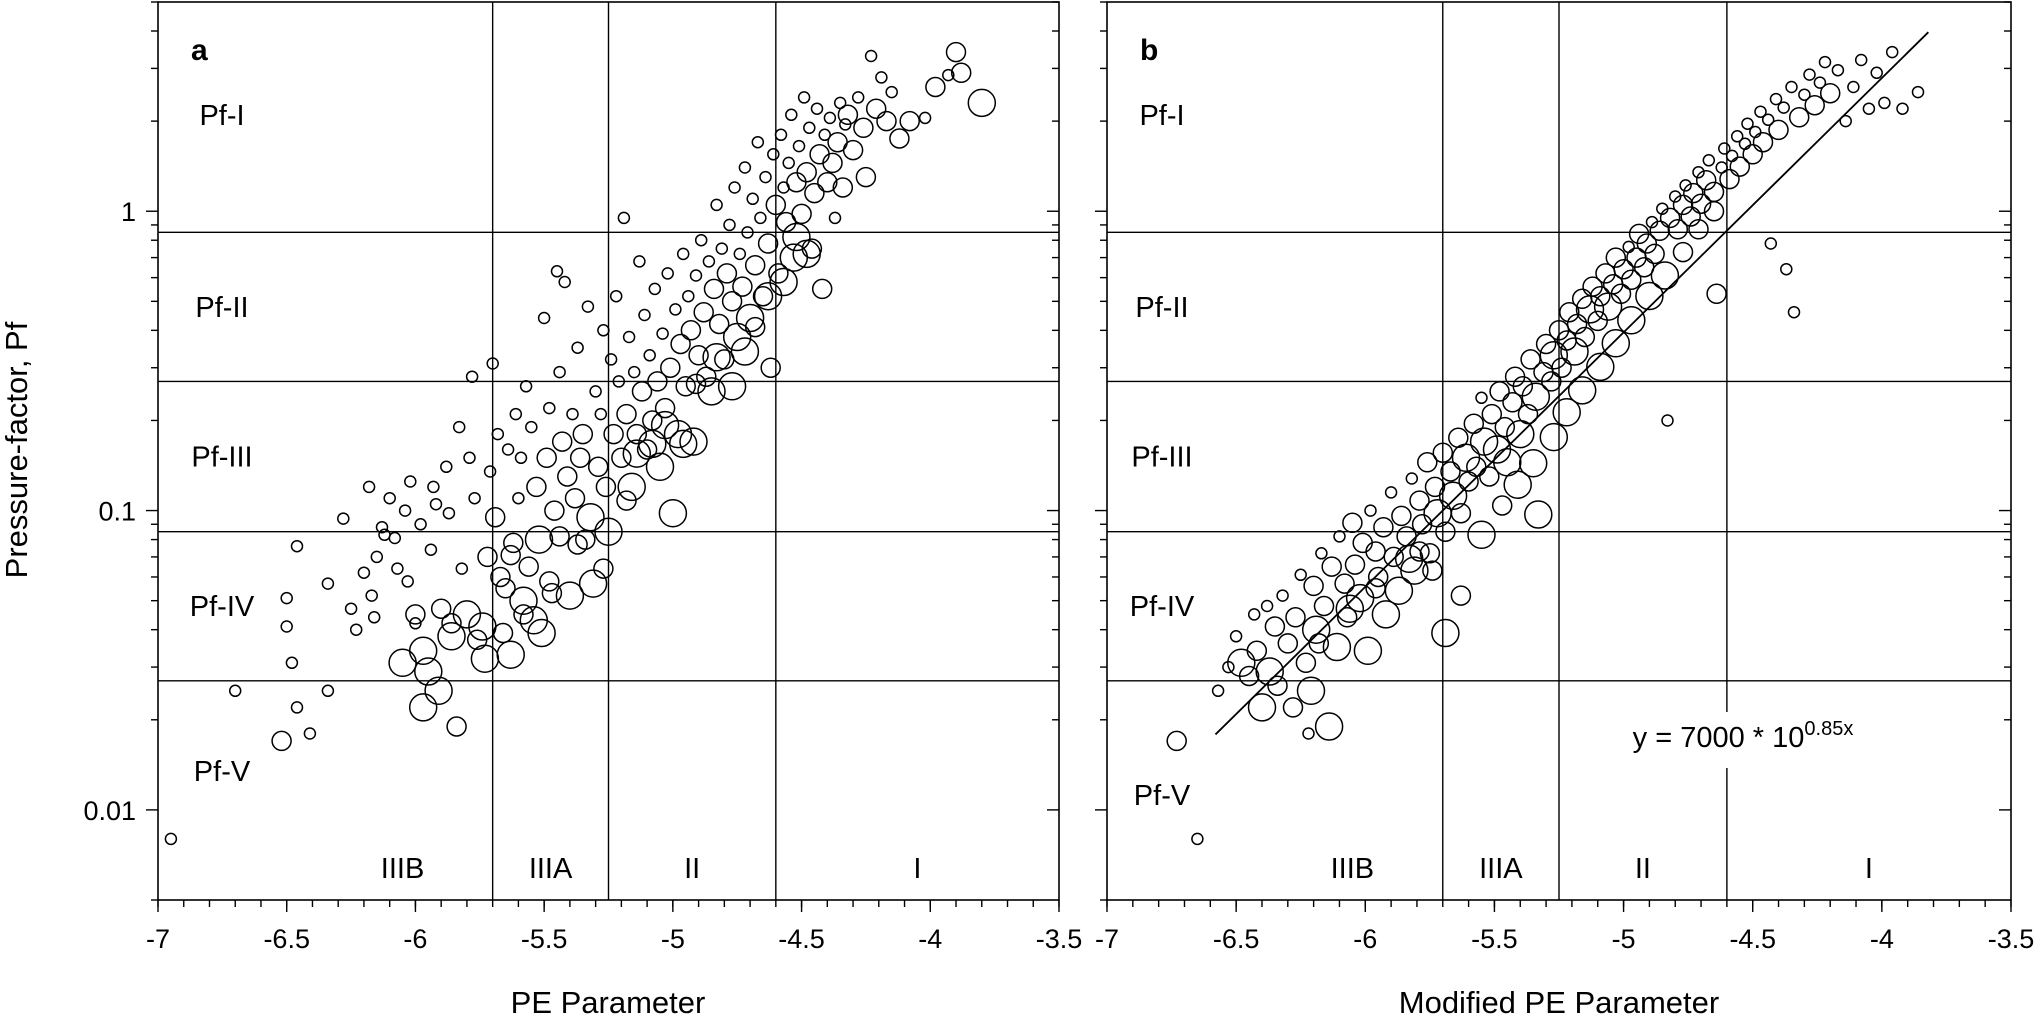 This screenshot has height=1027, width=2038. What do you see at coordinates (1559, 1002) in the screenshot?
I see `panel-b-x-axis-title: Modified PE Parameter` at bounding box center [1559, 1002].